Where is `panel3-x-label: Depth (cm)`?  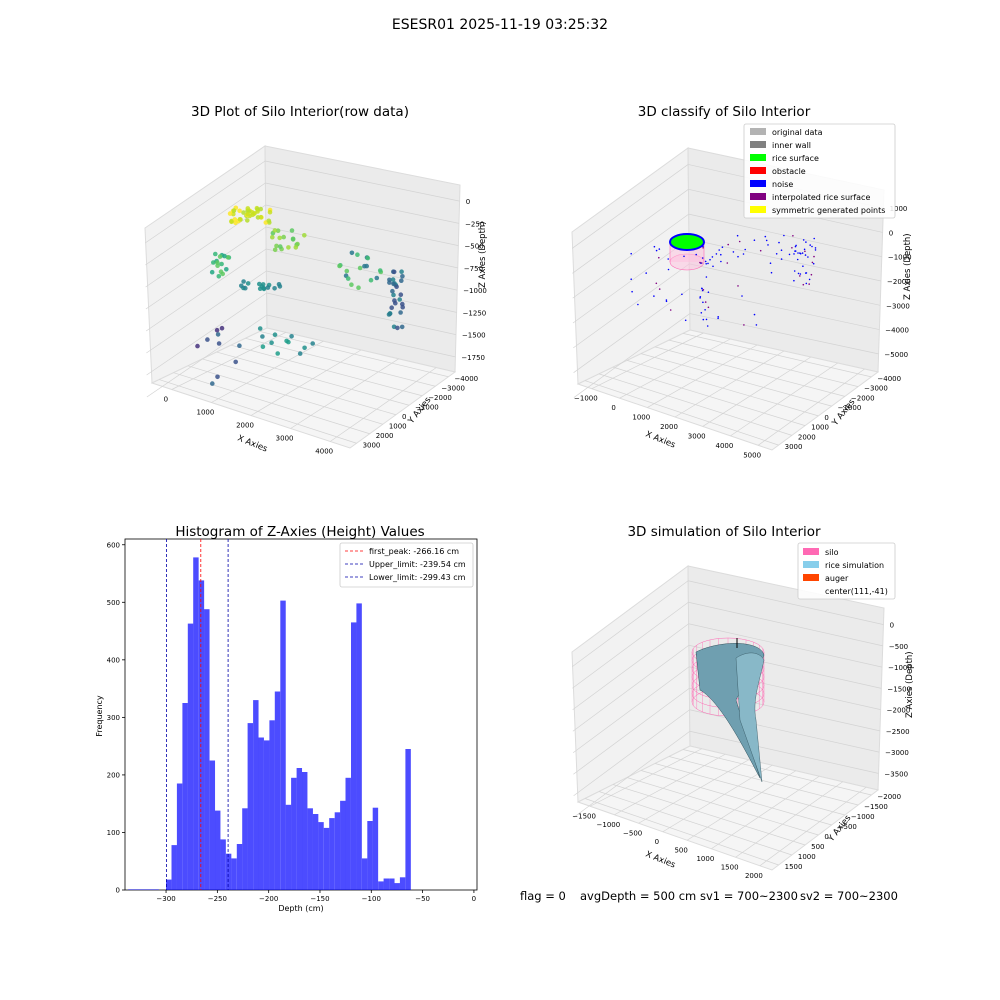 panel3-x-label: Depth (cm) is located at coordinates (300, 908).